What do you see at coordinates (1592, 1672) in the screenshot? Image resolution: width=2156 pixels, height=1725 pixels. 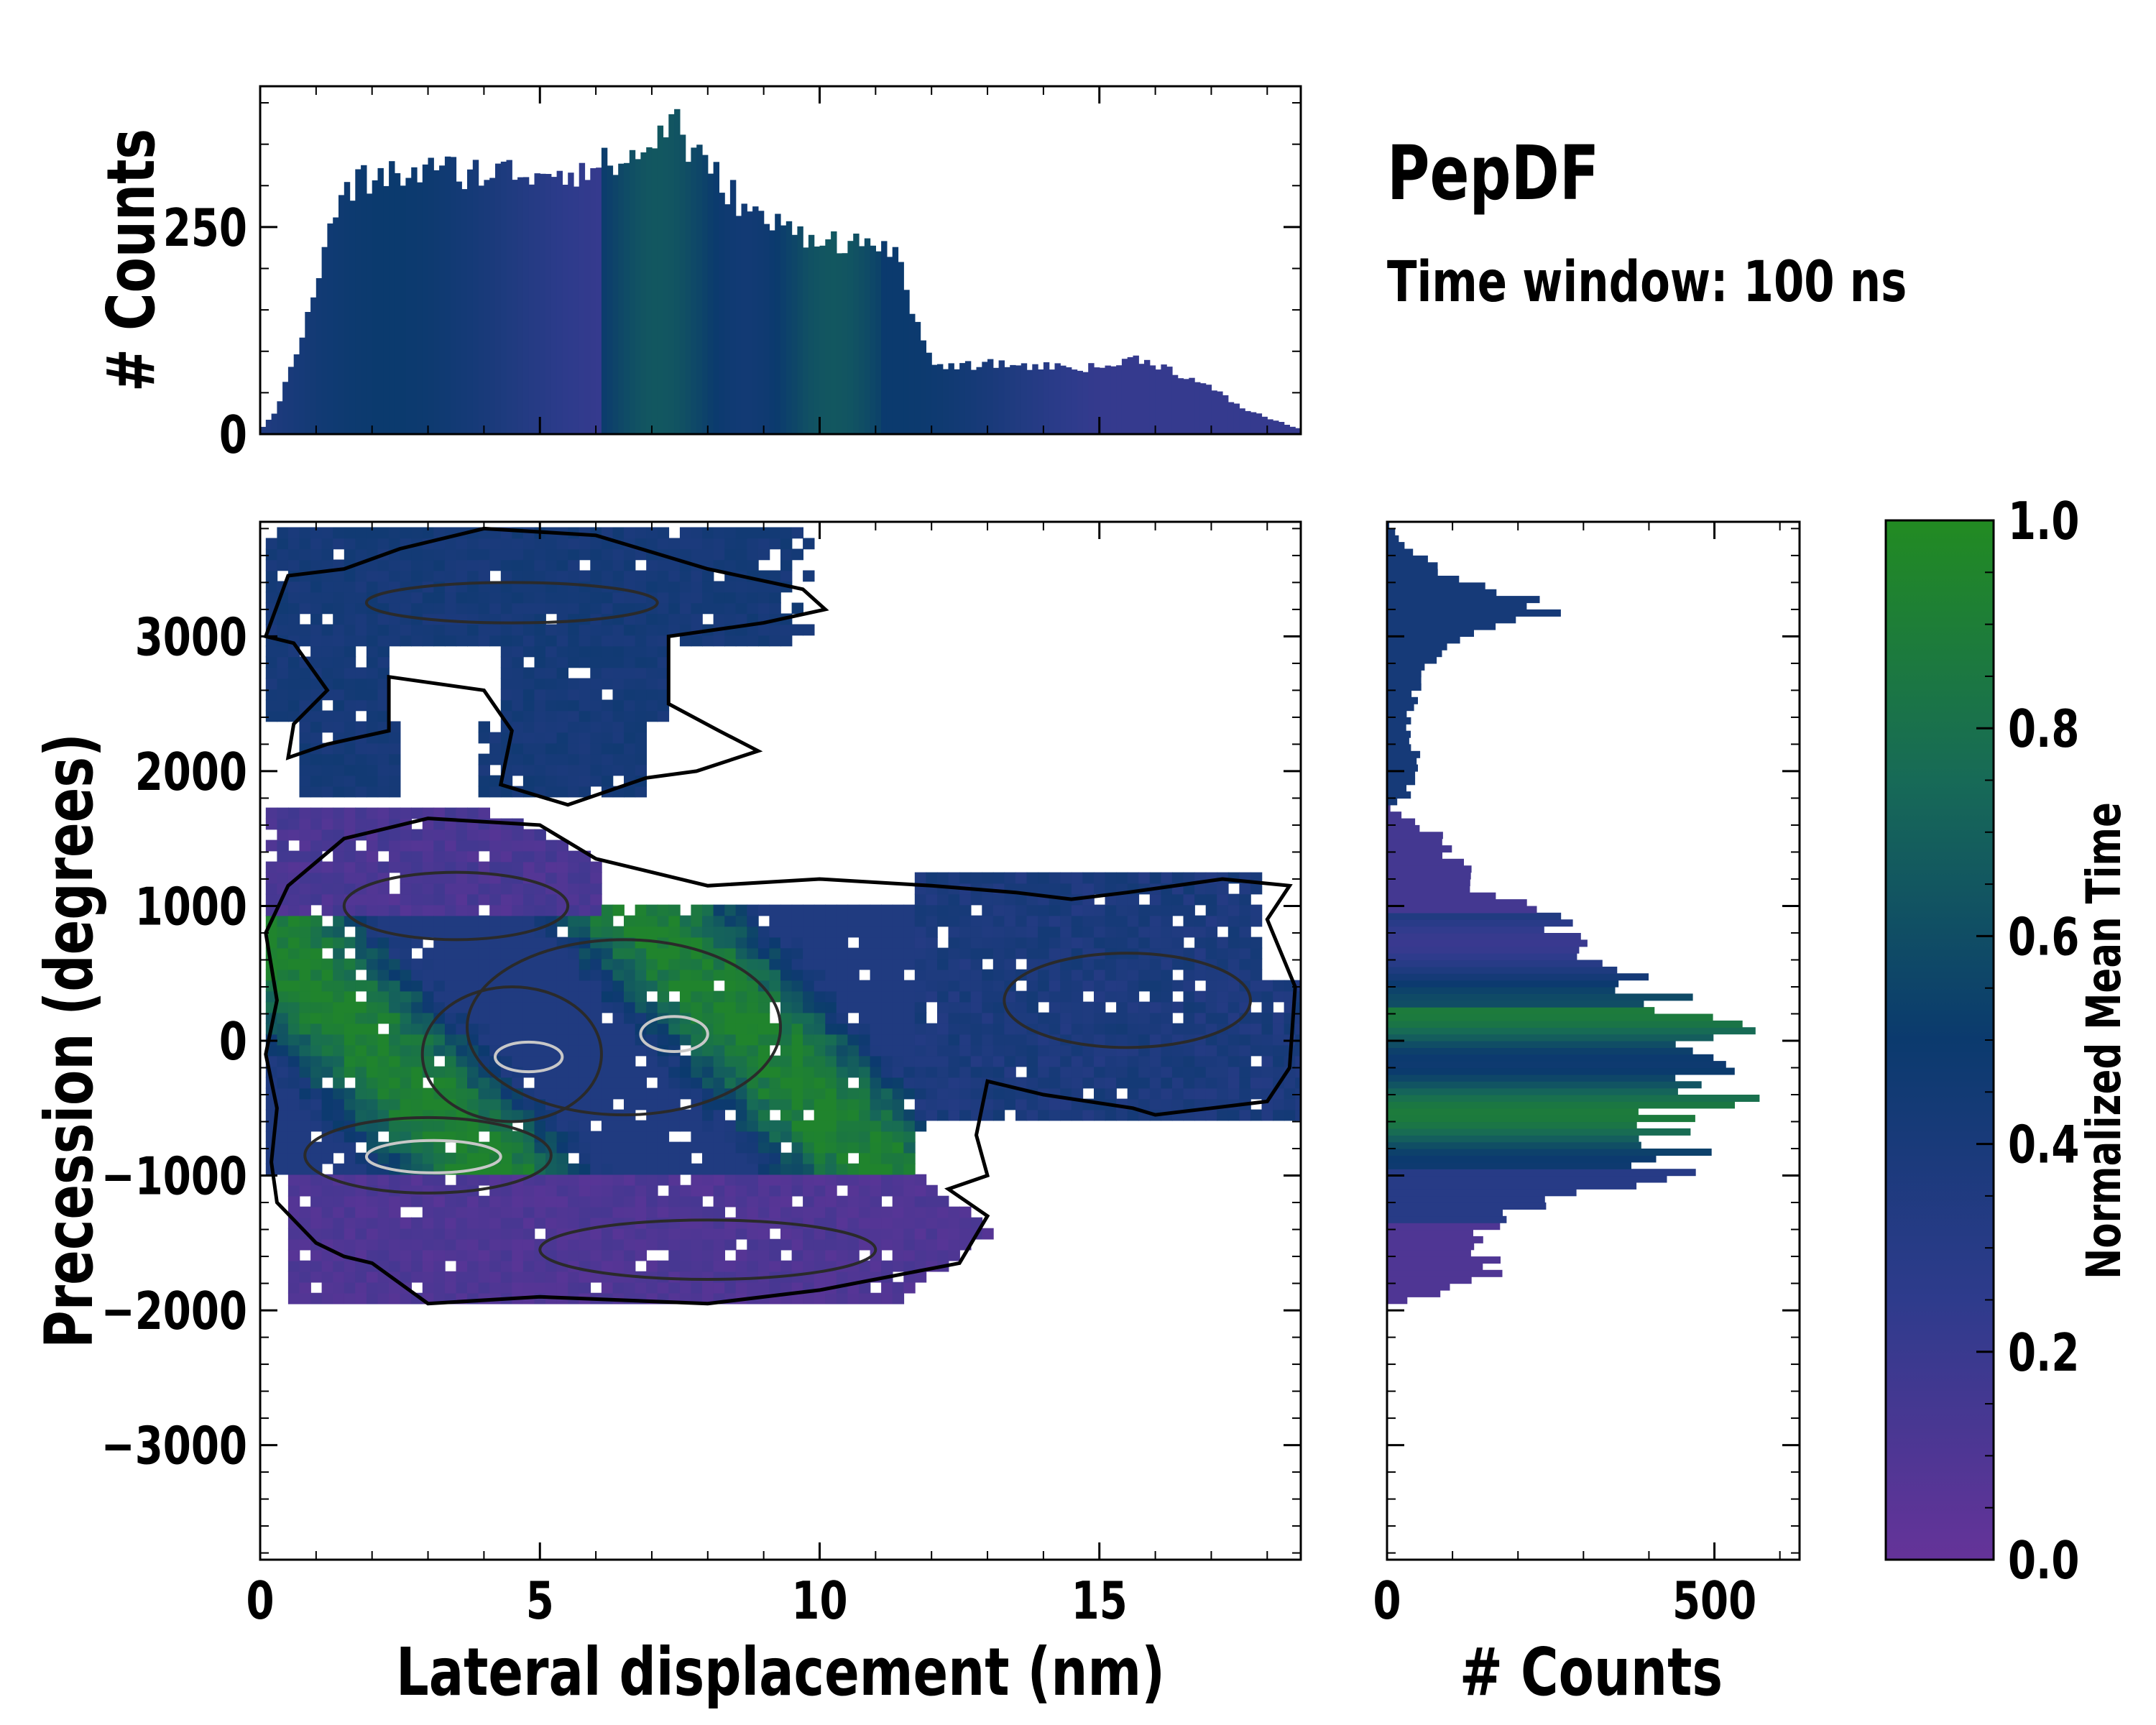 I see `right-x-axis-label: # Counts` at bounding box center [1592, 1672].